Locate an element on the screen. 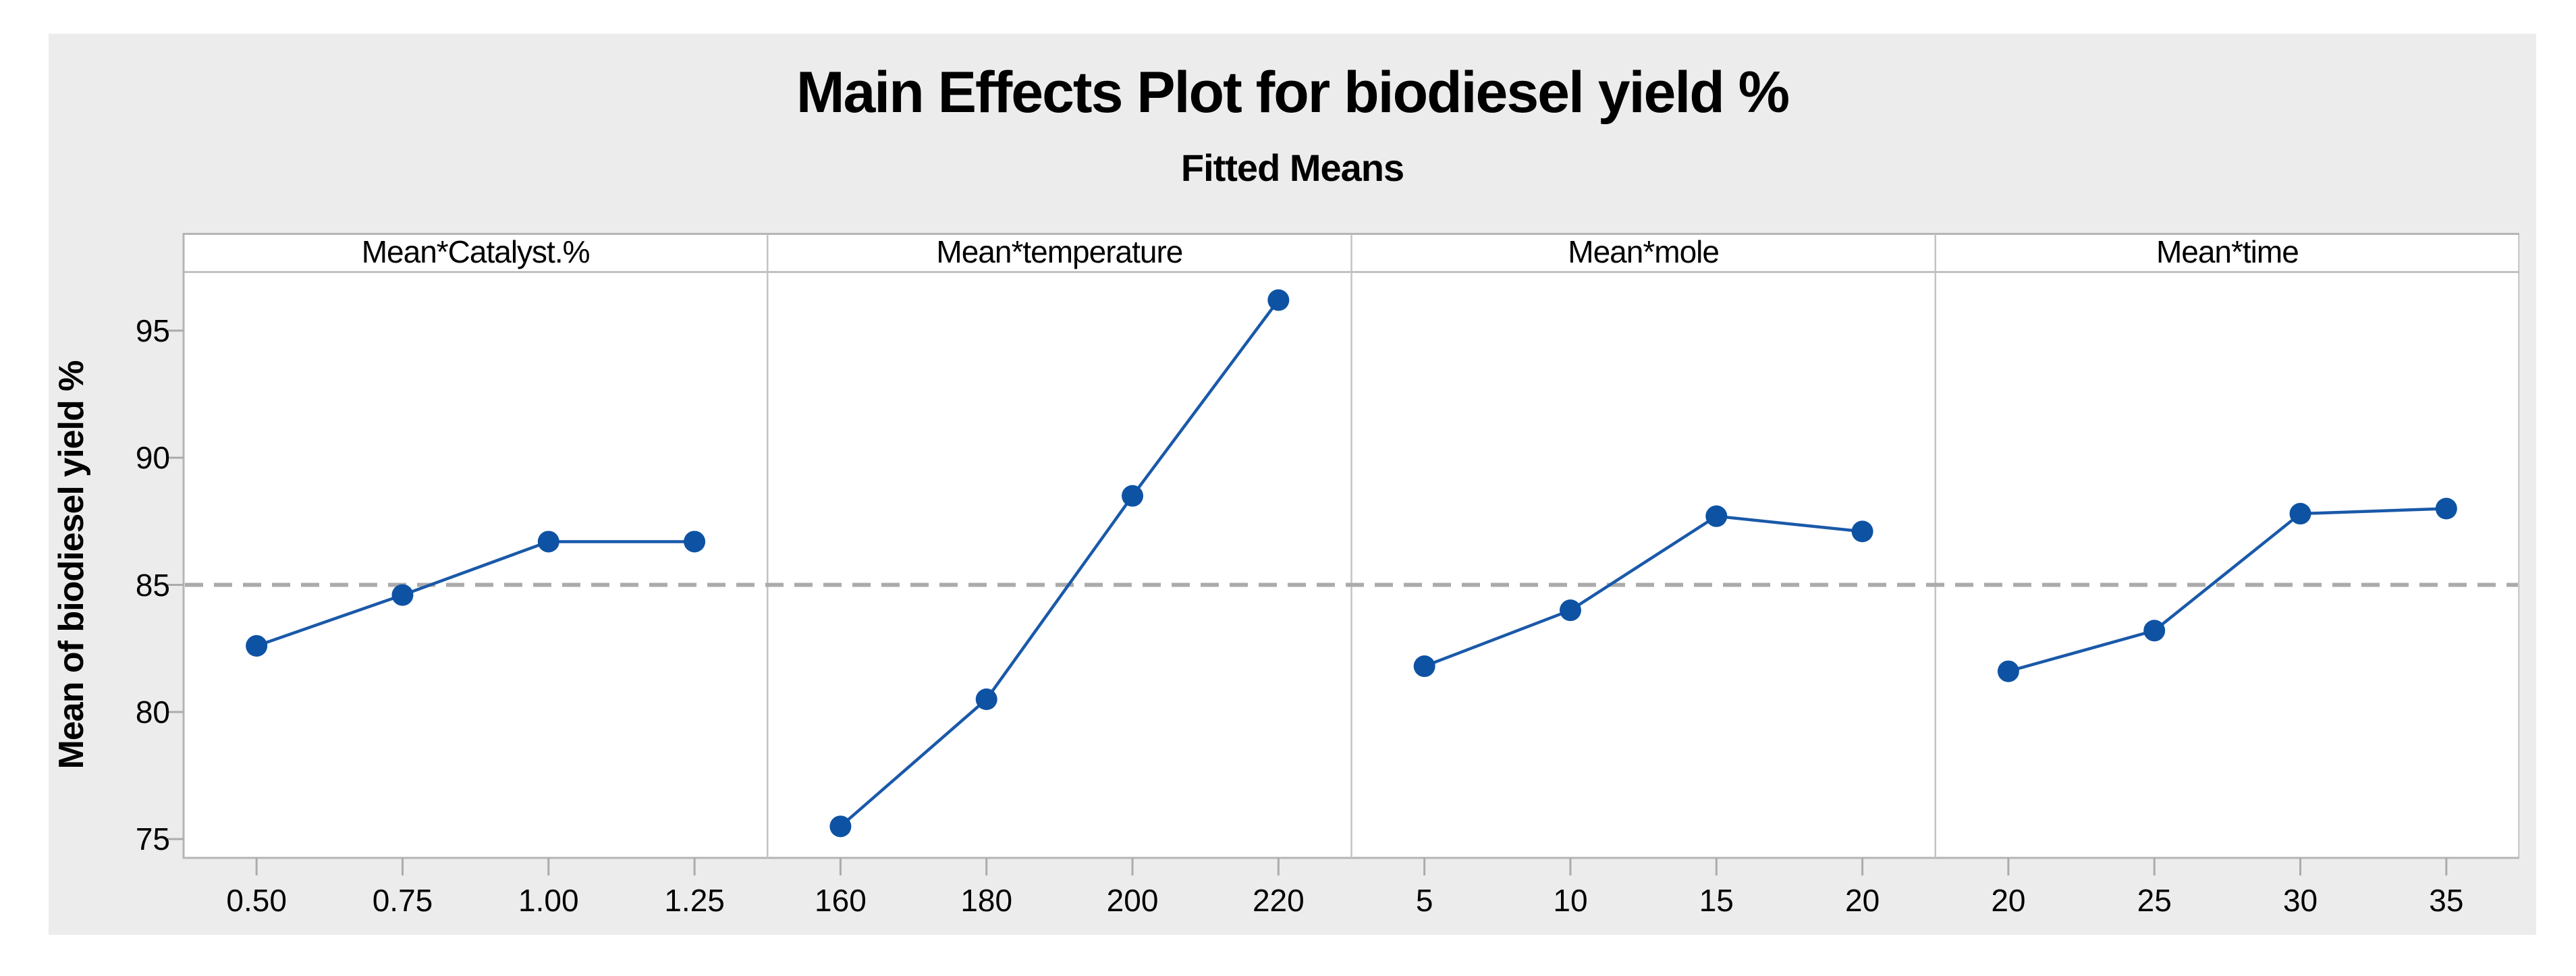  y-tick-label: 90 is located at coordinates (152, 458).